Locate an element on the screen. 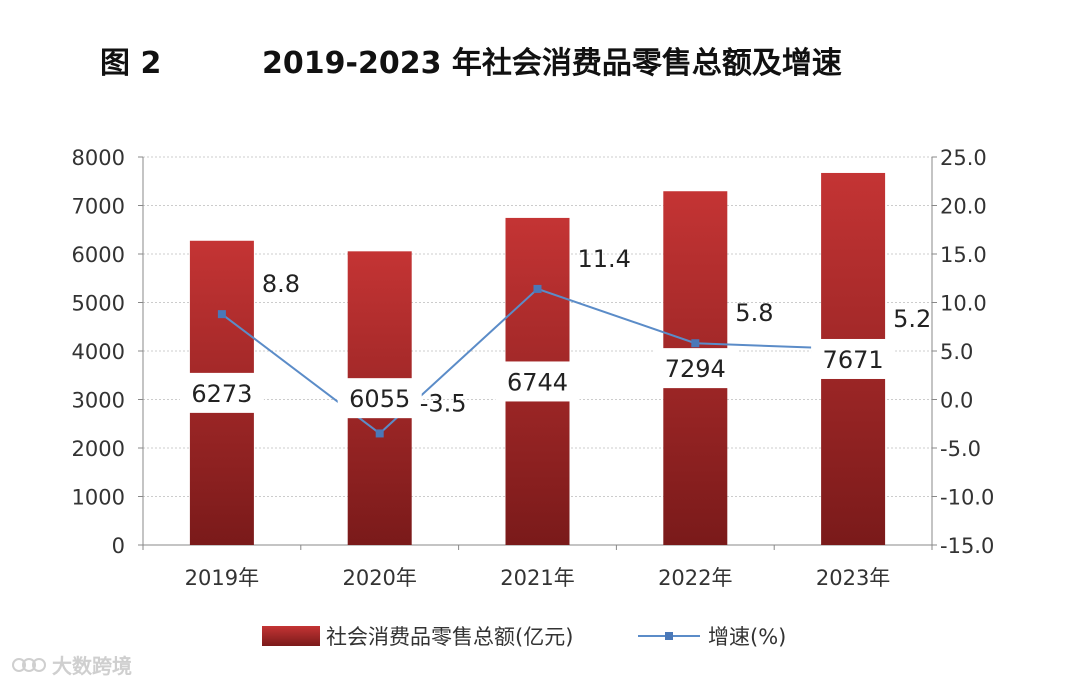 This screenshot has height=685, width=1080. x-tick-label: 2023年 is located at coordinates (853, 578).